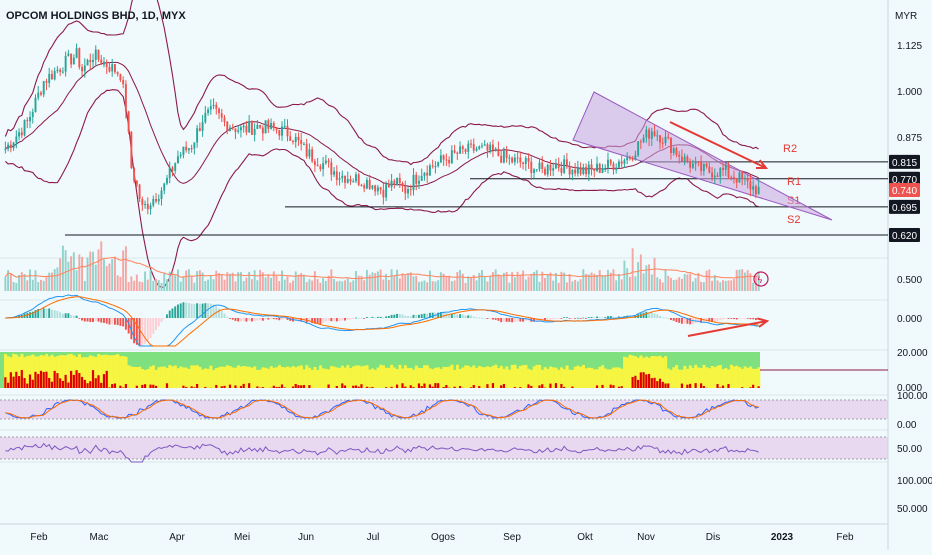 Image resolution: width=932 pixels, height=555 pixels. I want to click on price-axis-tick: 1.000, so click(909, 92).